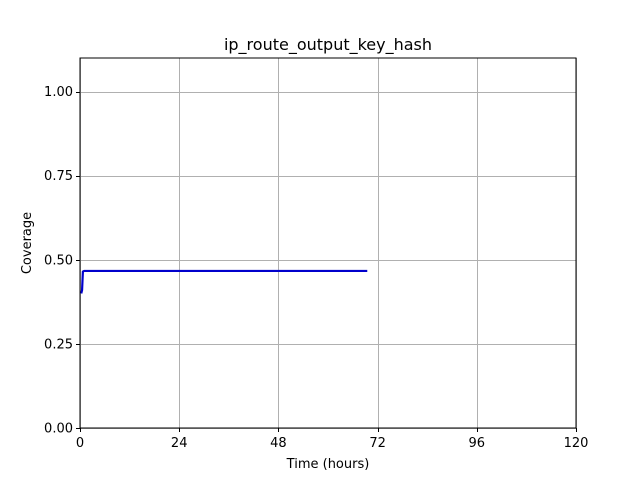  I want to click on x-tick-label: 24, so click(179, 443).